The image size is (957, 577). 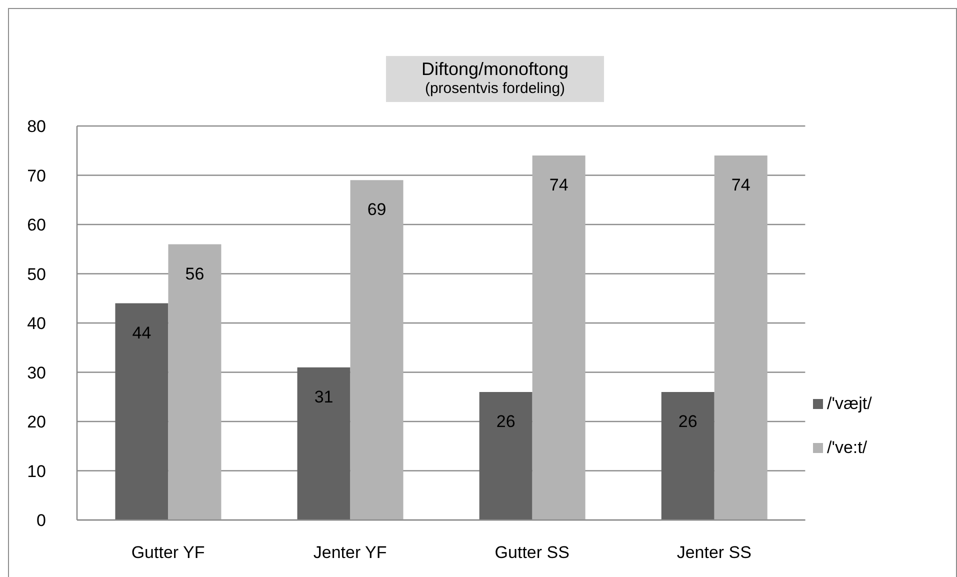 I want to click on y-tick-label: 80, so click(x=36, y=126).